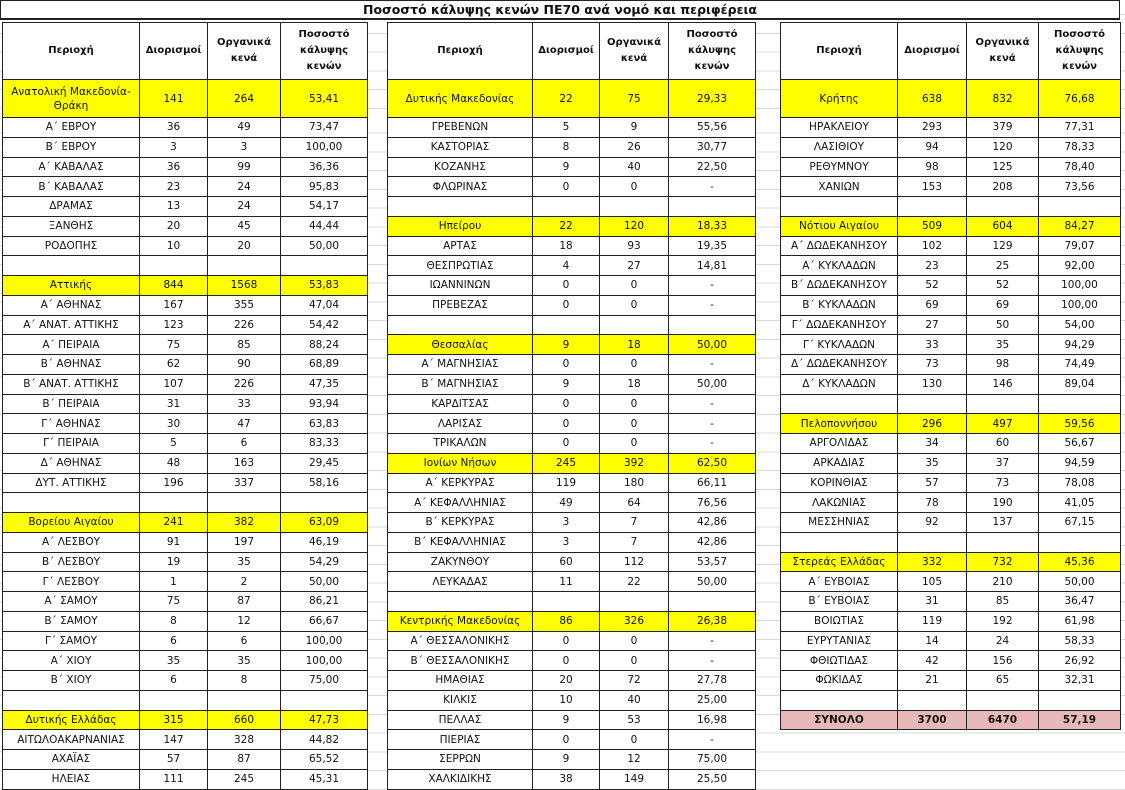  Describe the element at coordinates (839, 423) in the screenshot. I see `region-name-cell: Πελοποννήσου` at that location.